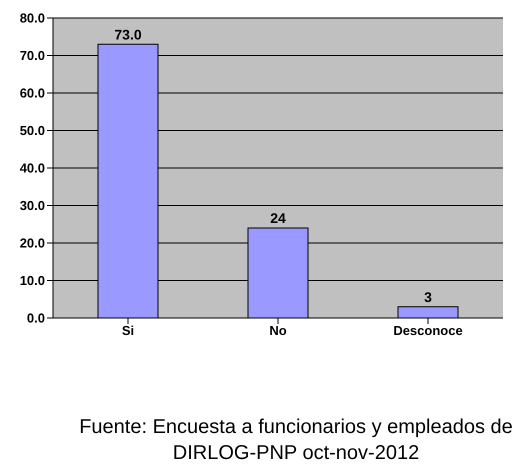 The width and height of the screenshot is (531, 472). I want to click on y-tick-label: 30.0, so click(32, 206).